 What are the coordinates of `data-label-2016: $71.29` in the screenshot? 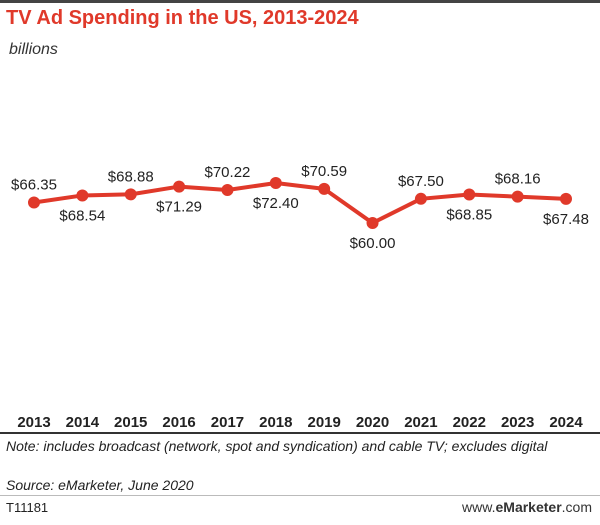 It's located at (179, 207).